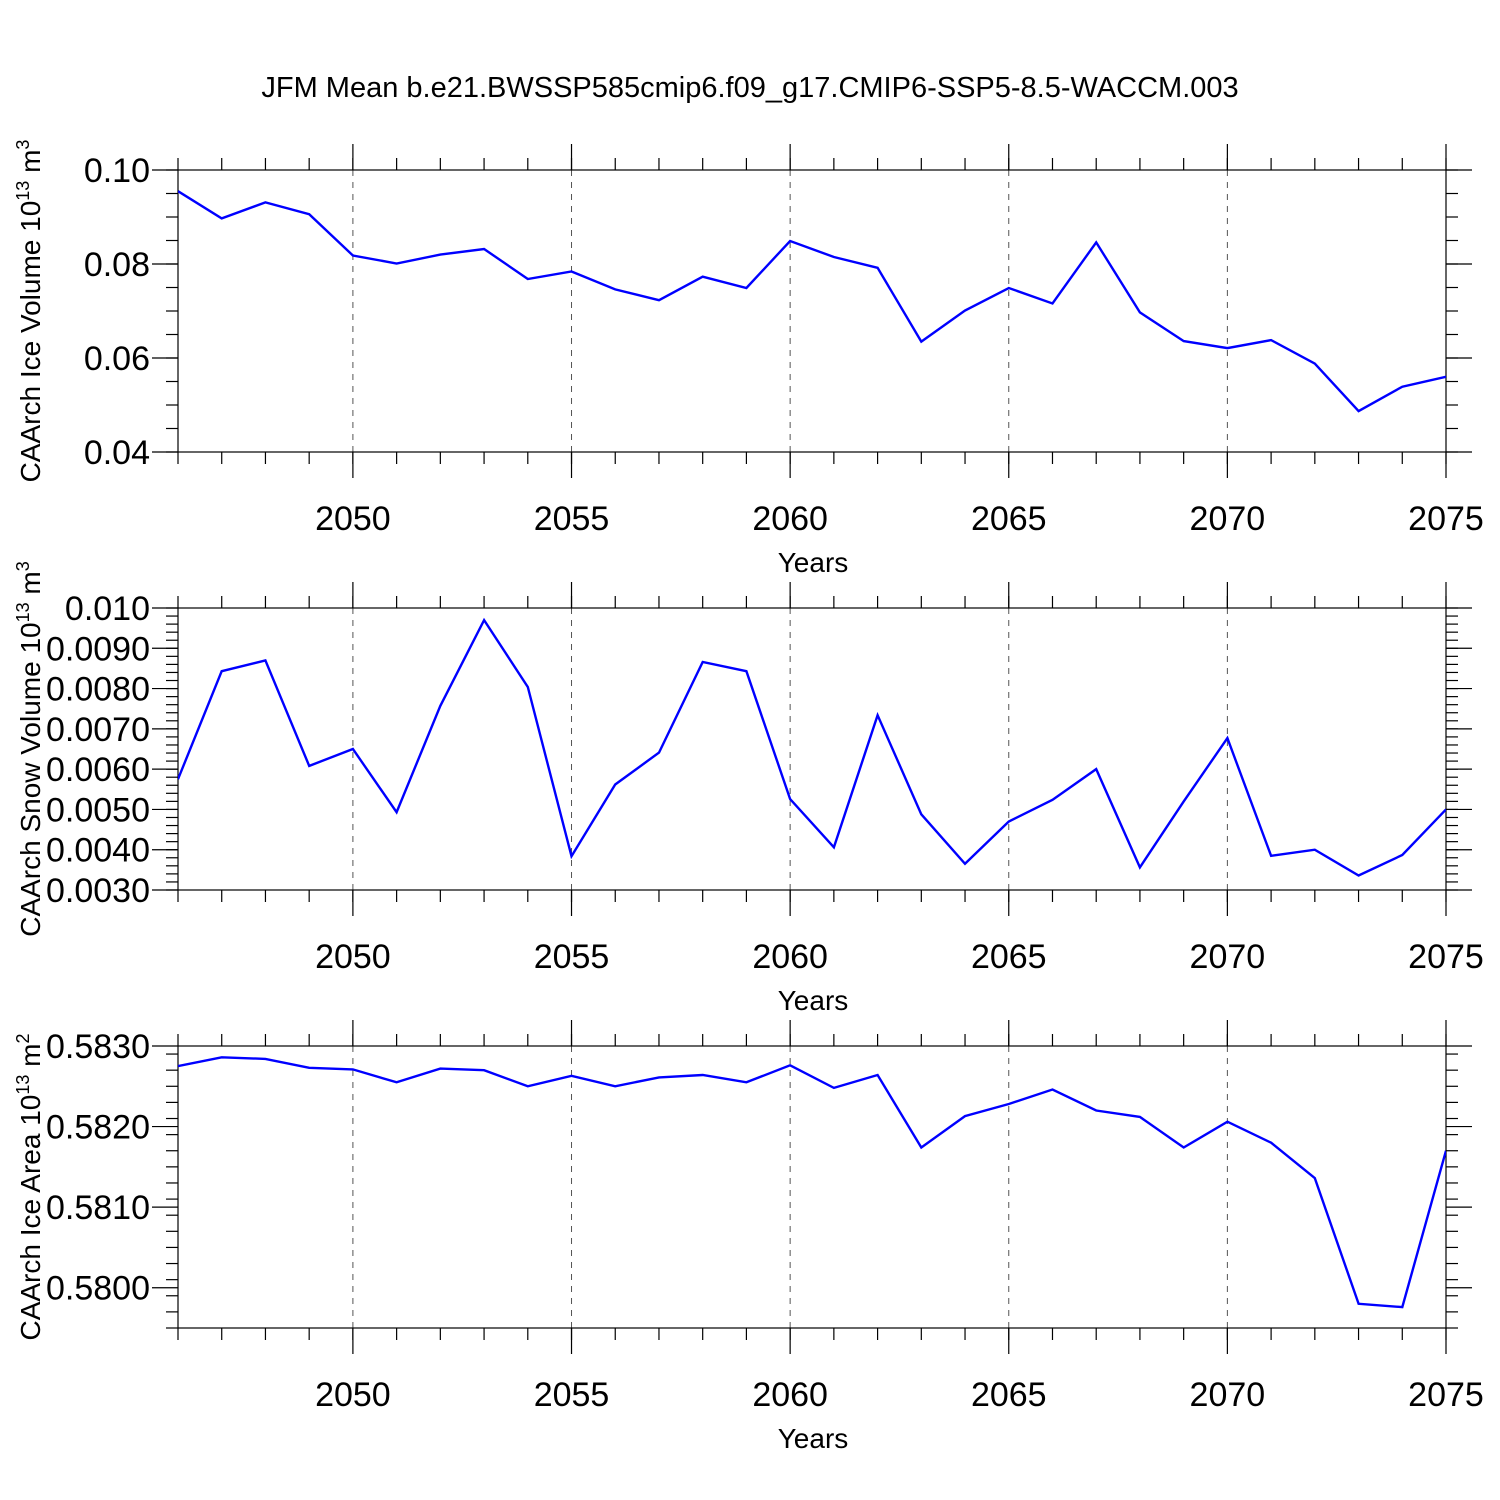 The image size is (1500, 1500). Describe the element at coordinates (98, 891) in the screenshot. I see `y-tick-label: 0.0030` at that location.